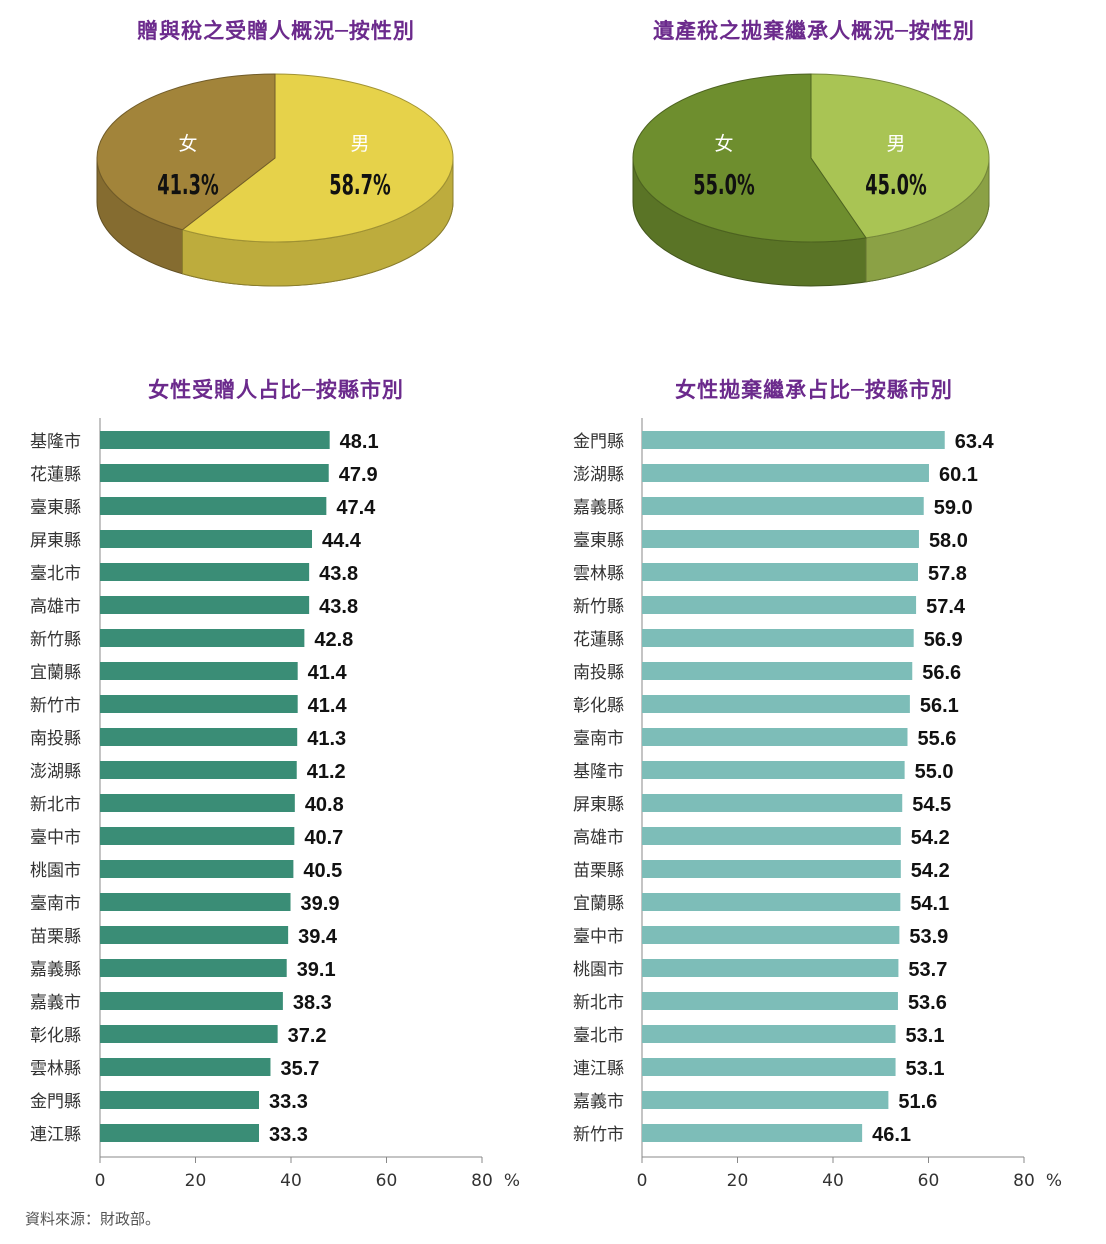  What do you see at coordinates (598, 904) in the screenshot?
I see `bar2-category-label: 宜蘭縣` at bounding box center [598, 904].